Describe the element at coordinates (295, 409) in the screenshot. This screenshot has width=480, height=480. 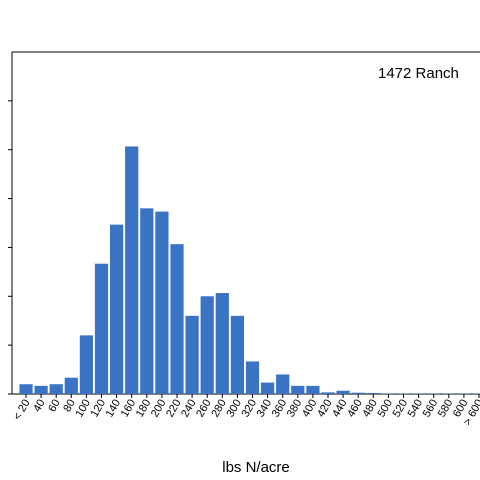
I see `x-tick-label: 380` at that location.